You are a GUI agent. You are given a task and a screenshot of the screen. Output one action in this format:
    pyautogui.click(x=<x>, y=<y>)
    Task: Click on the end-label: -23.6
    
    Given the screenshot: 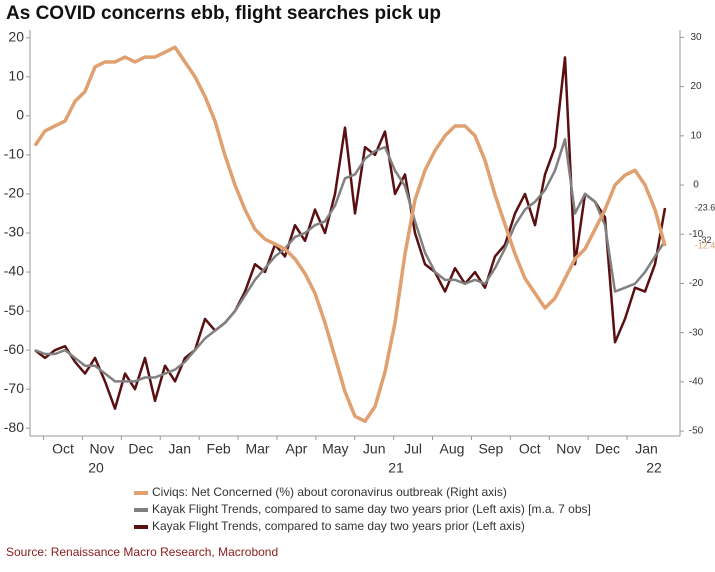 What is the action you would take?
    pyautogui.click(x=705, y=207)
    